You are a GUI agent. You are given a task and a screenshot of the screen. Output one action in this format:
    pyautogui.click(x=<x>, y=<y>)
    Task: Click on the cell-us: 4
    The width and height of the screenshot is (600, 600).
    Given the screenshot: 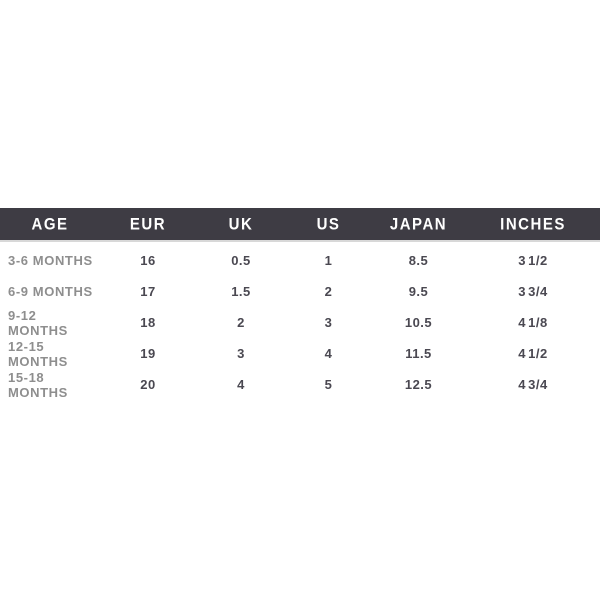 What is the action you would take?
    pyautogui.click(x=328, y=353)
    